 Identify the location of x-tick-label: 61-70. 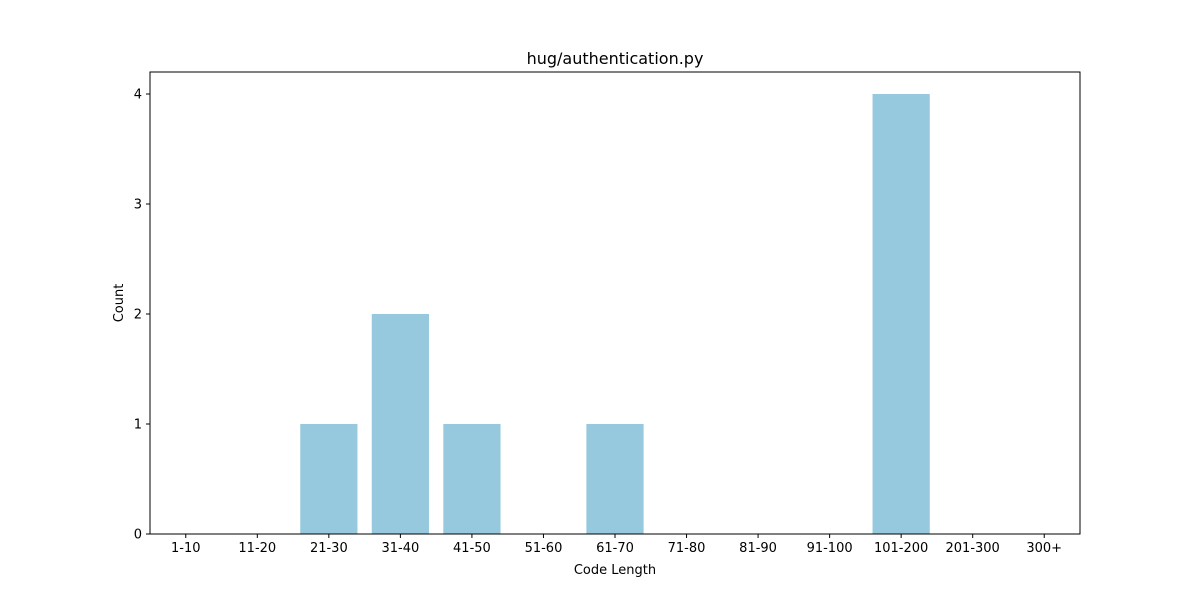
(615, 548).